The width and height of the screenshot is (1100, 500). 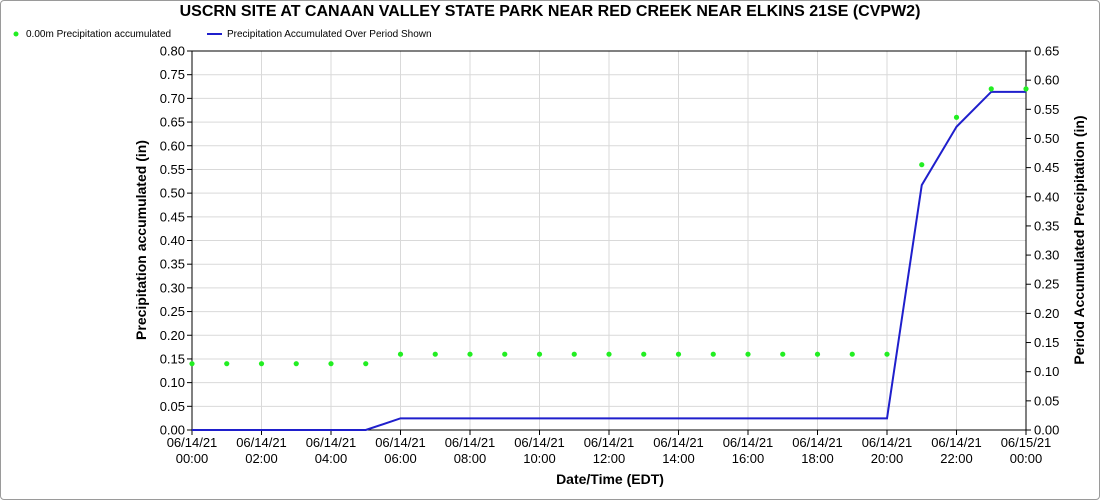 What do you see at coordinates (1046, 255) in the screenshot?
I see `right-tick-label: 0.30` at bounding box center [1046, 255].